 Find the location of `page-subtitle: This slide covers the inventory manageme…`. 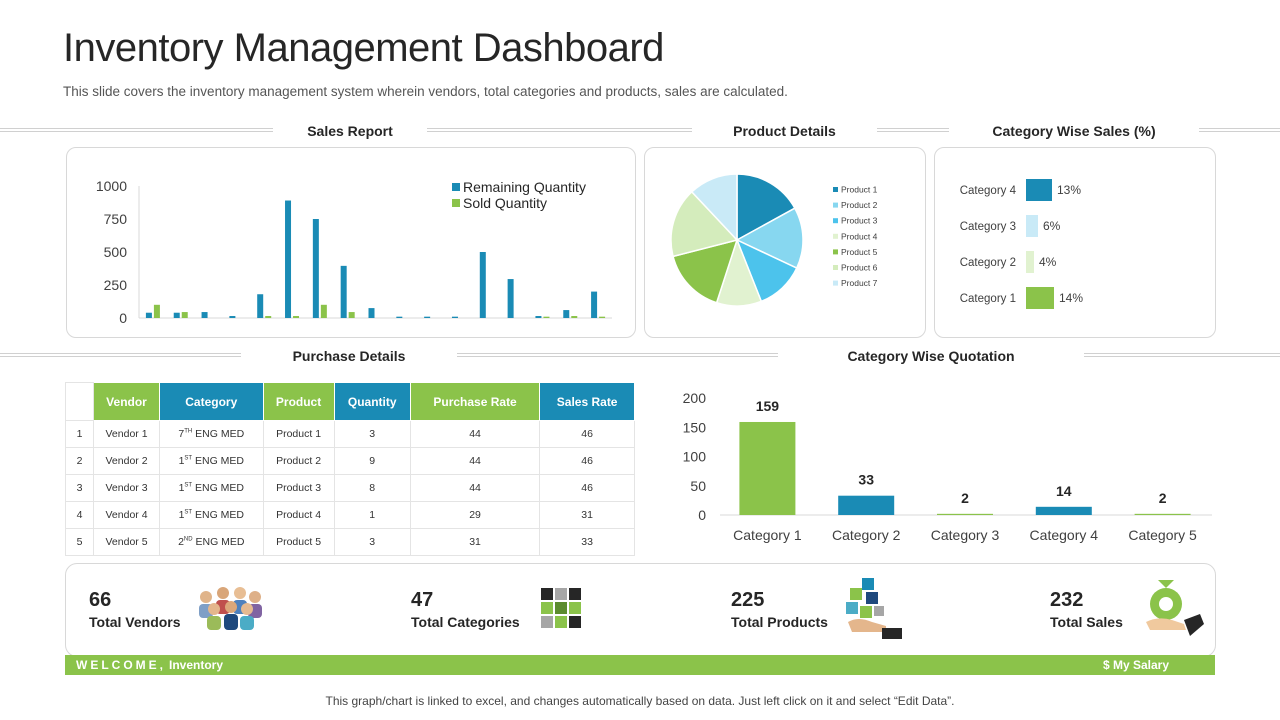

page-subtitle: This slide covers the inventory manageme… is located at coordinates (425, 91).